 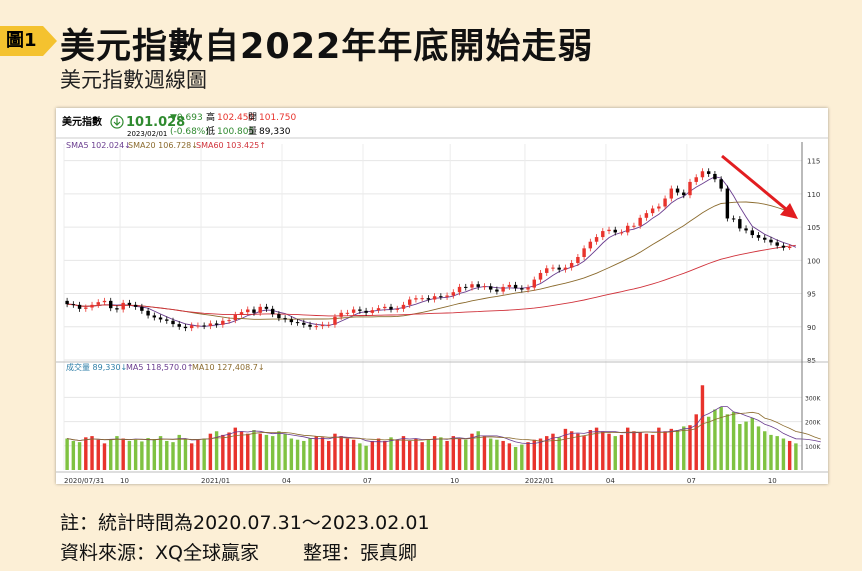 What do you see at coordinates (539, 480) in the screenshot?
I see `time-tick-label: 2022/01` at bounding box center [539, 480].